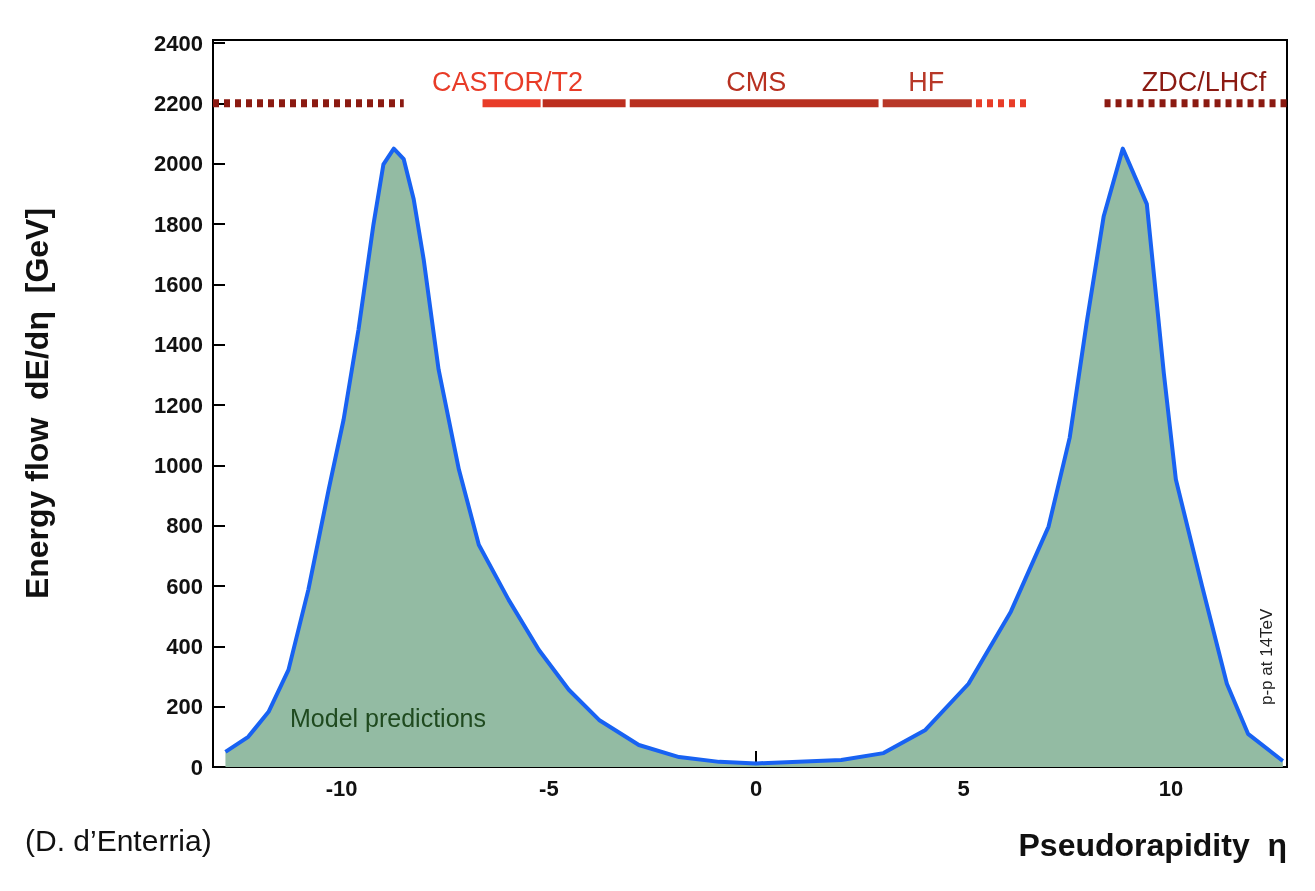 This screenshot has height=891, width=1315. Describe the element at coordinates (1152, 845) in the screenshot. I see `x-axis-title: Pseudorapidity η` at that location.